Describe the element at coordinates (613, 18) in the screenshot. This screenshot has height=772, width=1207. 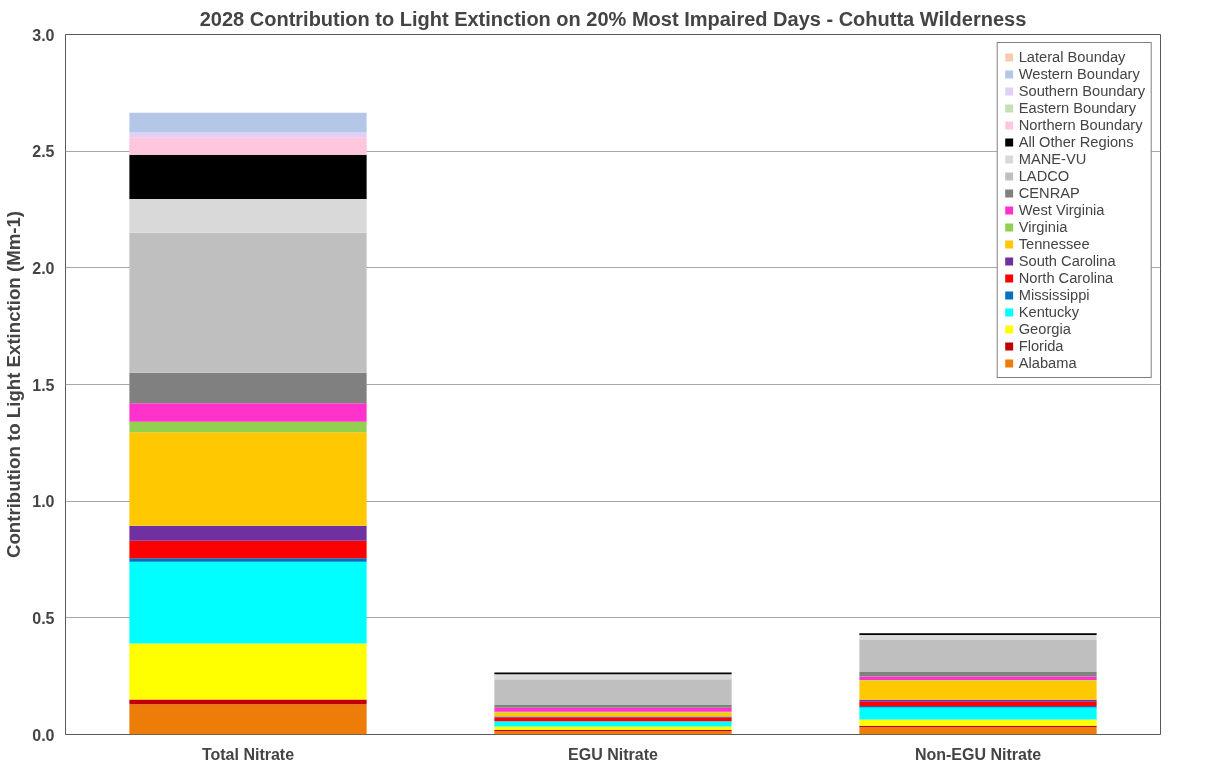
I see `chart-title: 2028 Contribution to Light Extinction on 20% Most Impaired Days - Cohutta Wilderness` at that location.